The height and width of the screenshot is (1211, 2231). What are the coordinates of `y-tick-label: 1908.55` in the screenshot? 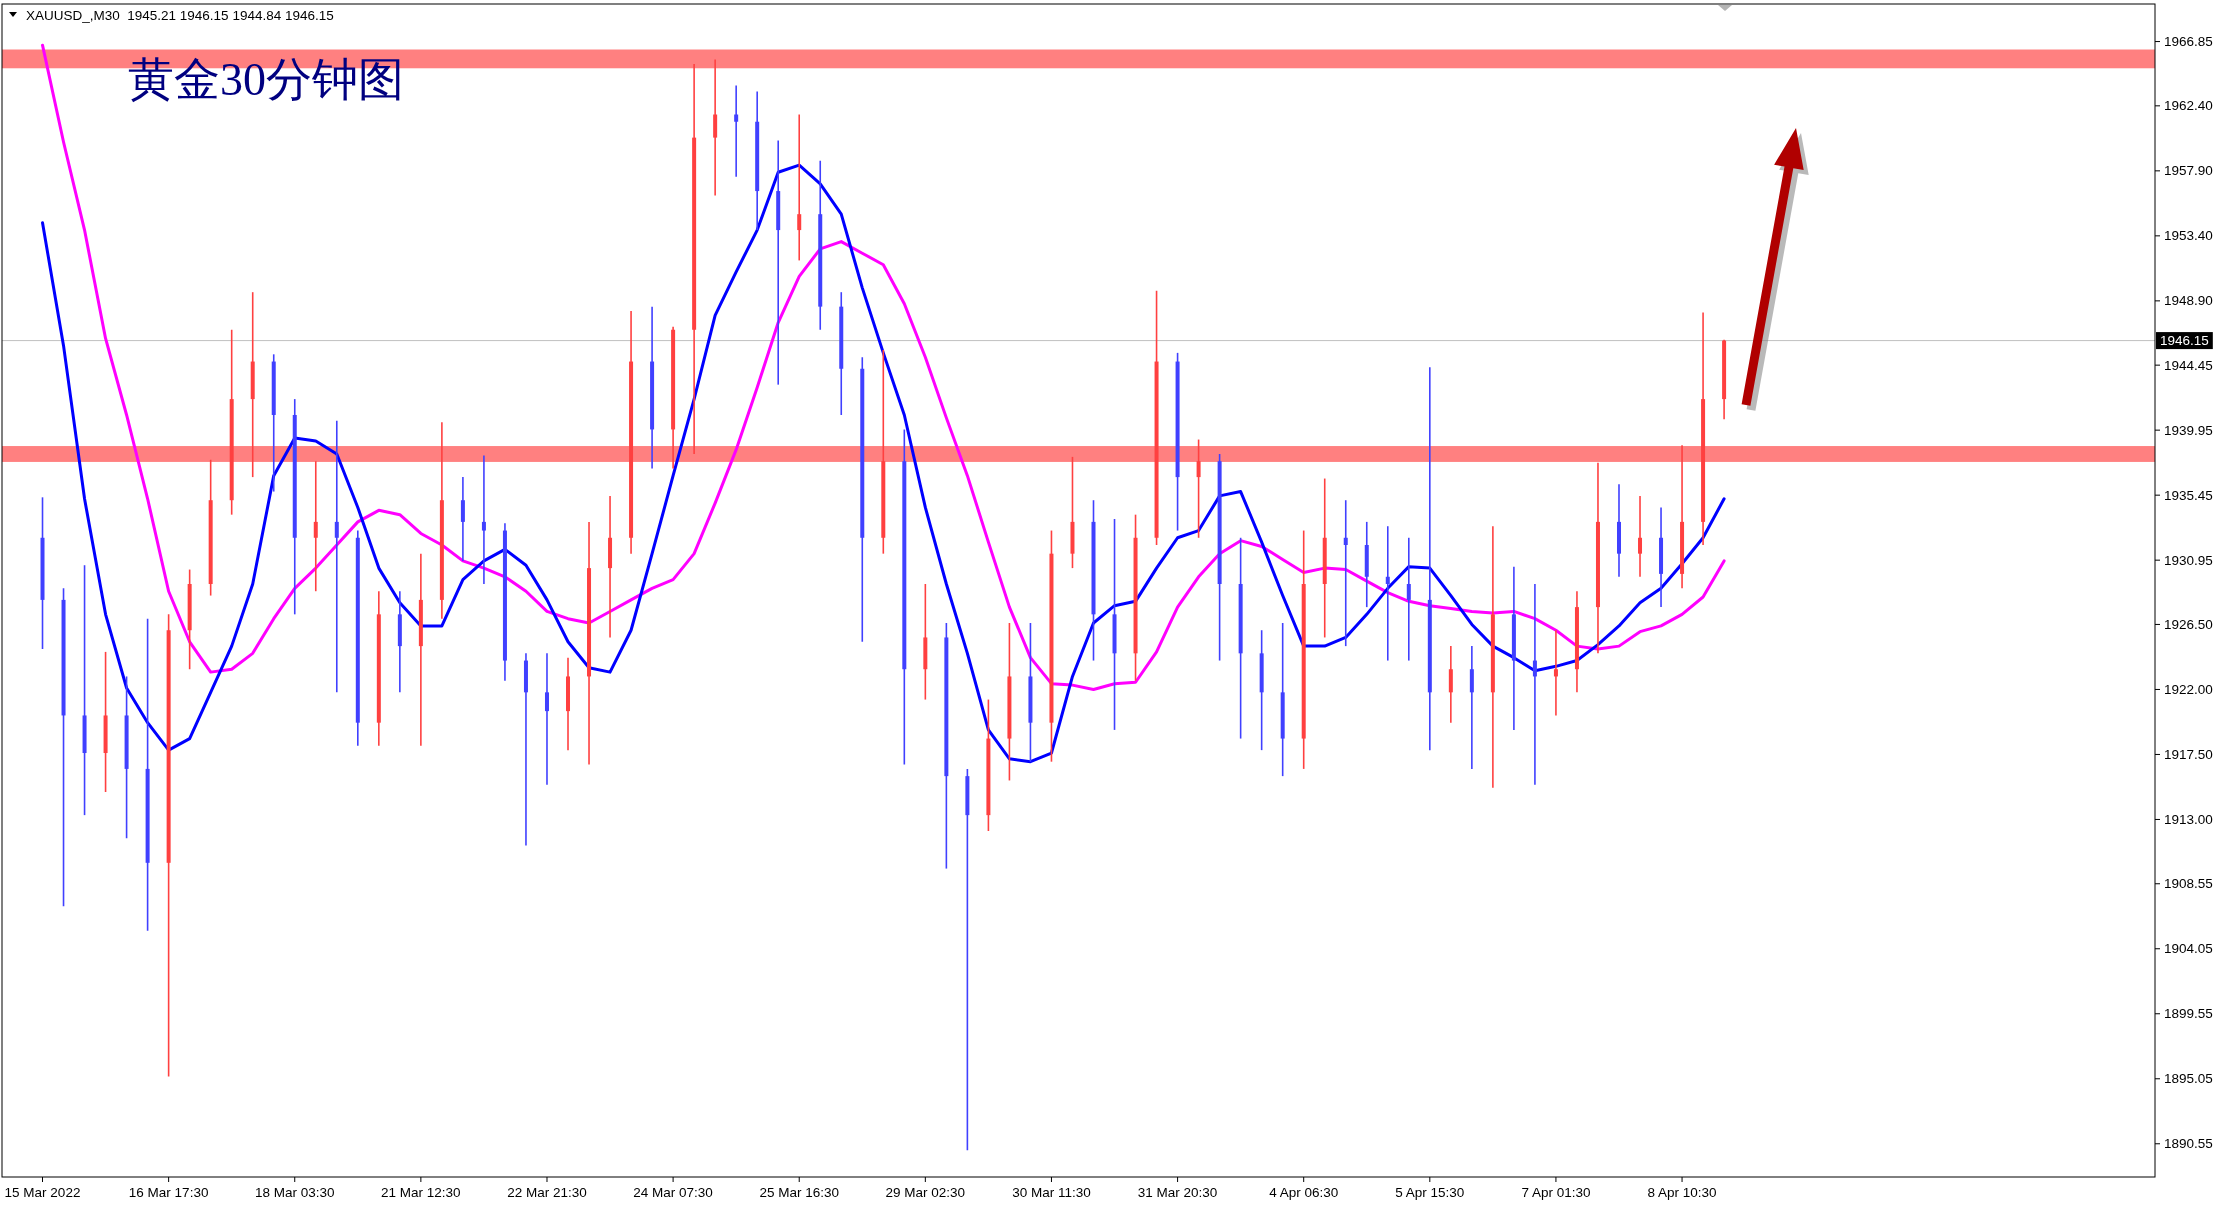 It's located at (2188, 884).